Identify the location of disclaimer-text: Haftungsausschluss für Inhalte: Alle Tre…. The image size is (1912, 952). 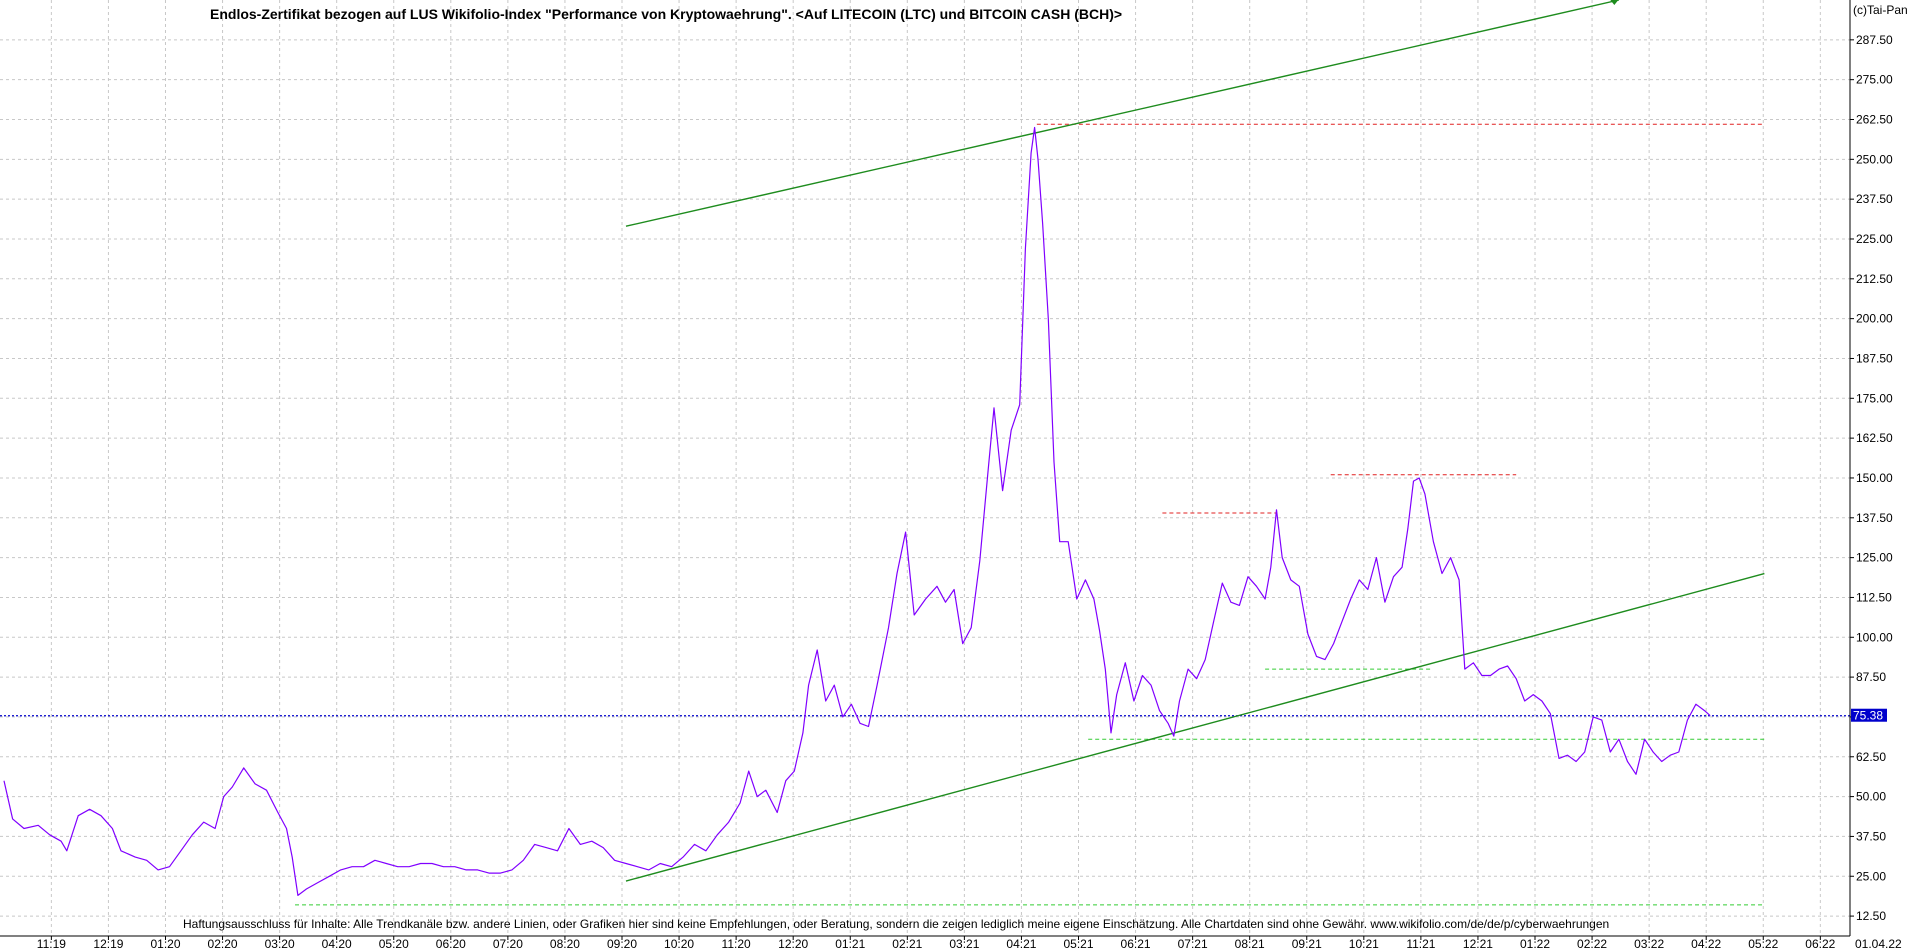
(896, 924).